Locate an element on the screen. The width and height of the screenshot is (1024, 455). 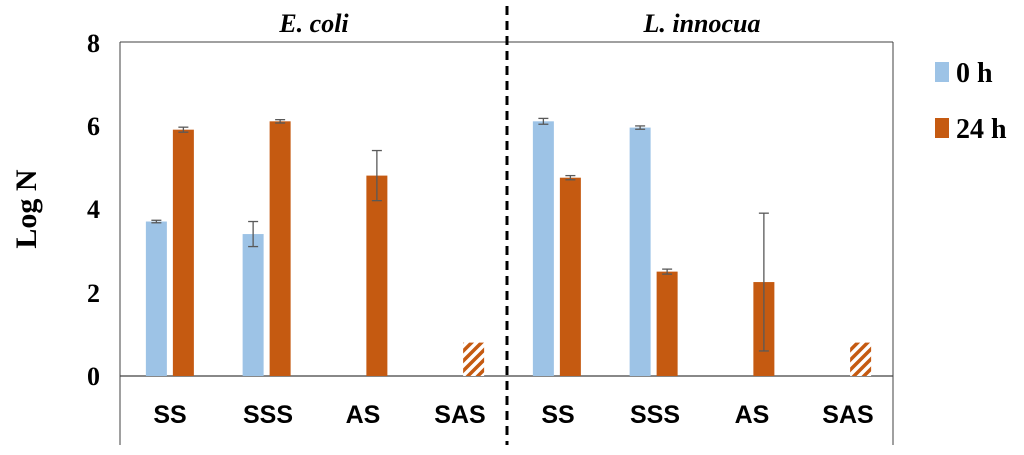
y-tick-label: 8 is located at coordinates (93, 43).